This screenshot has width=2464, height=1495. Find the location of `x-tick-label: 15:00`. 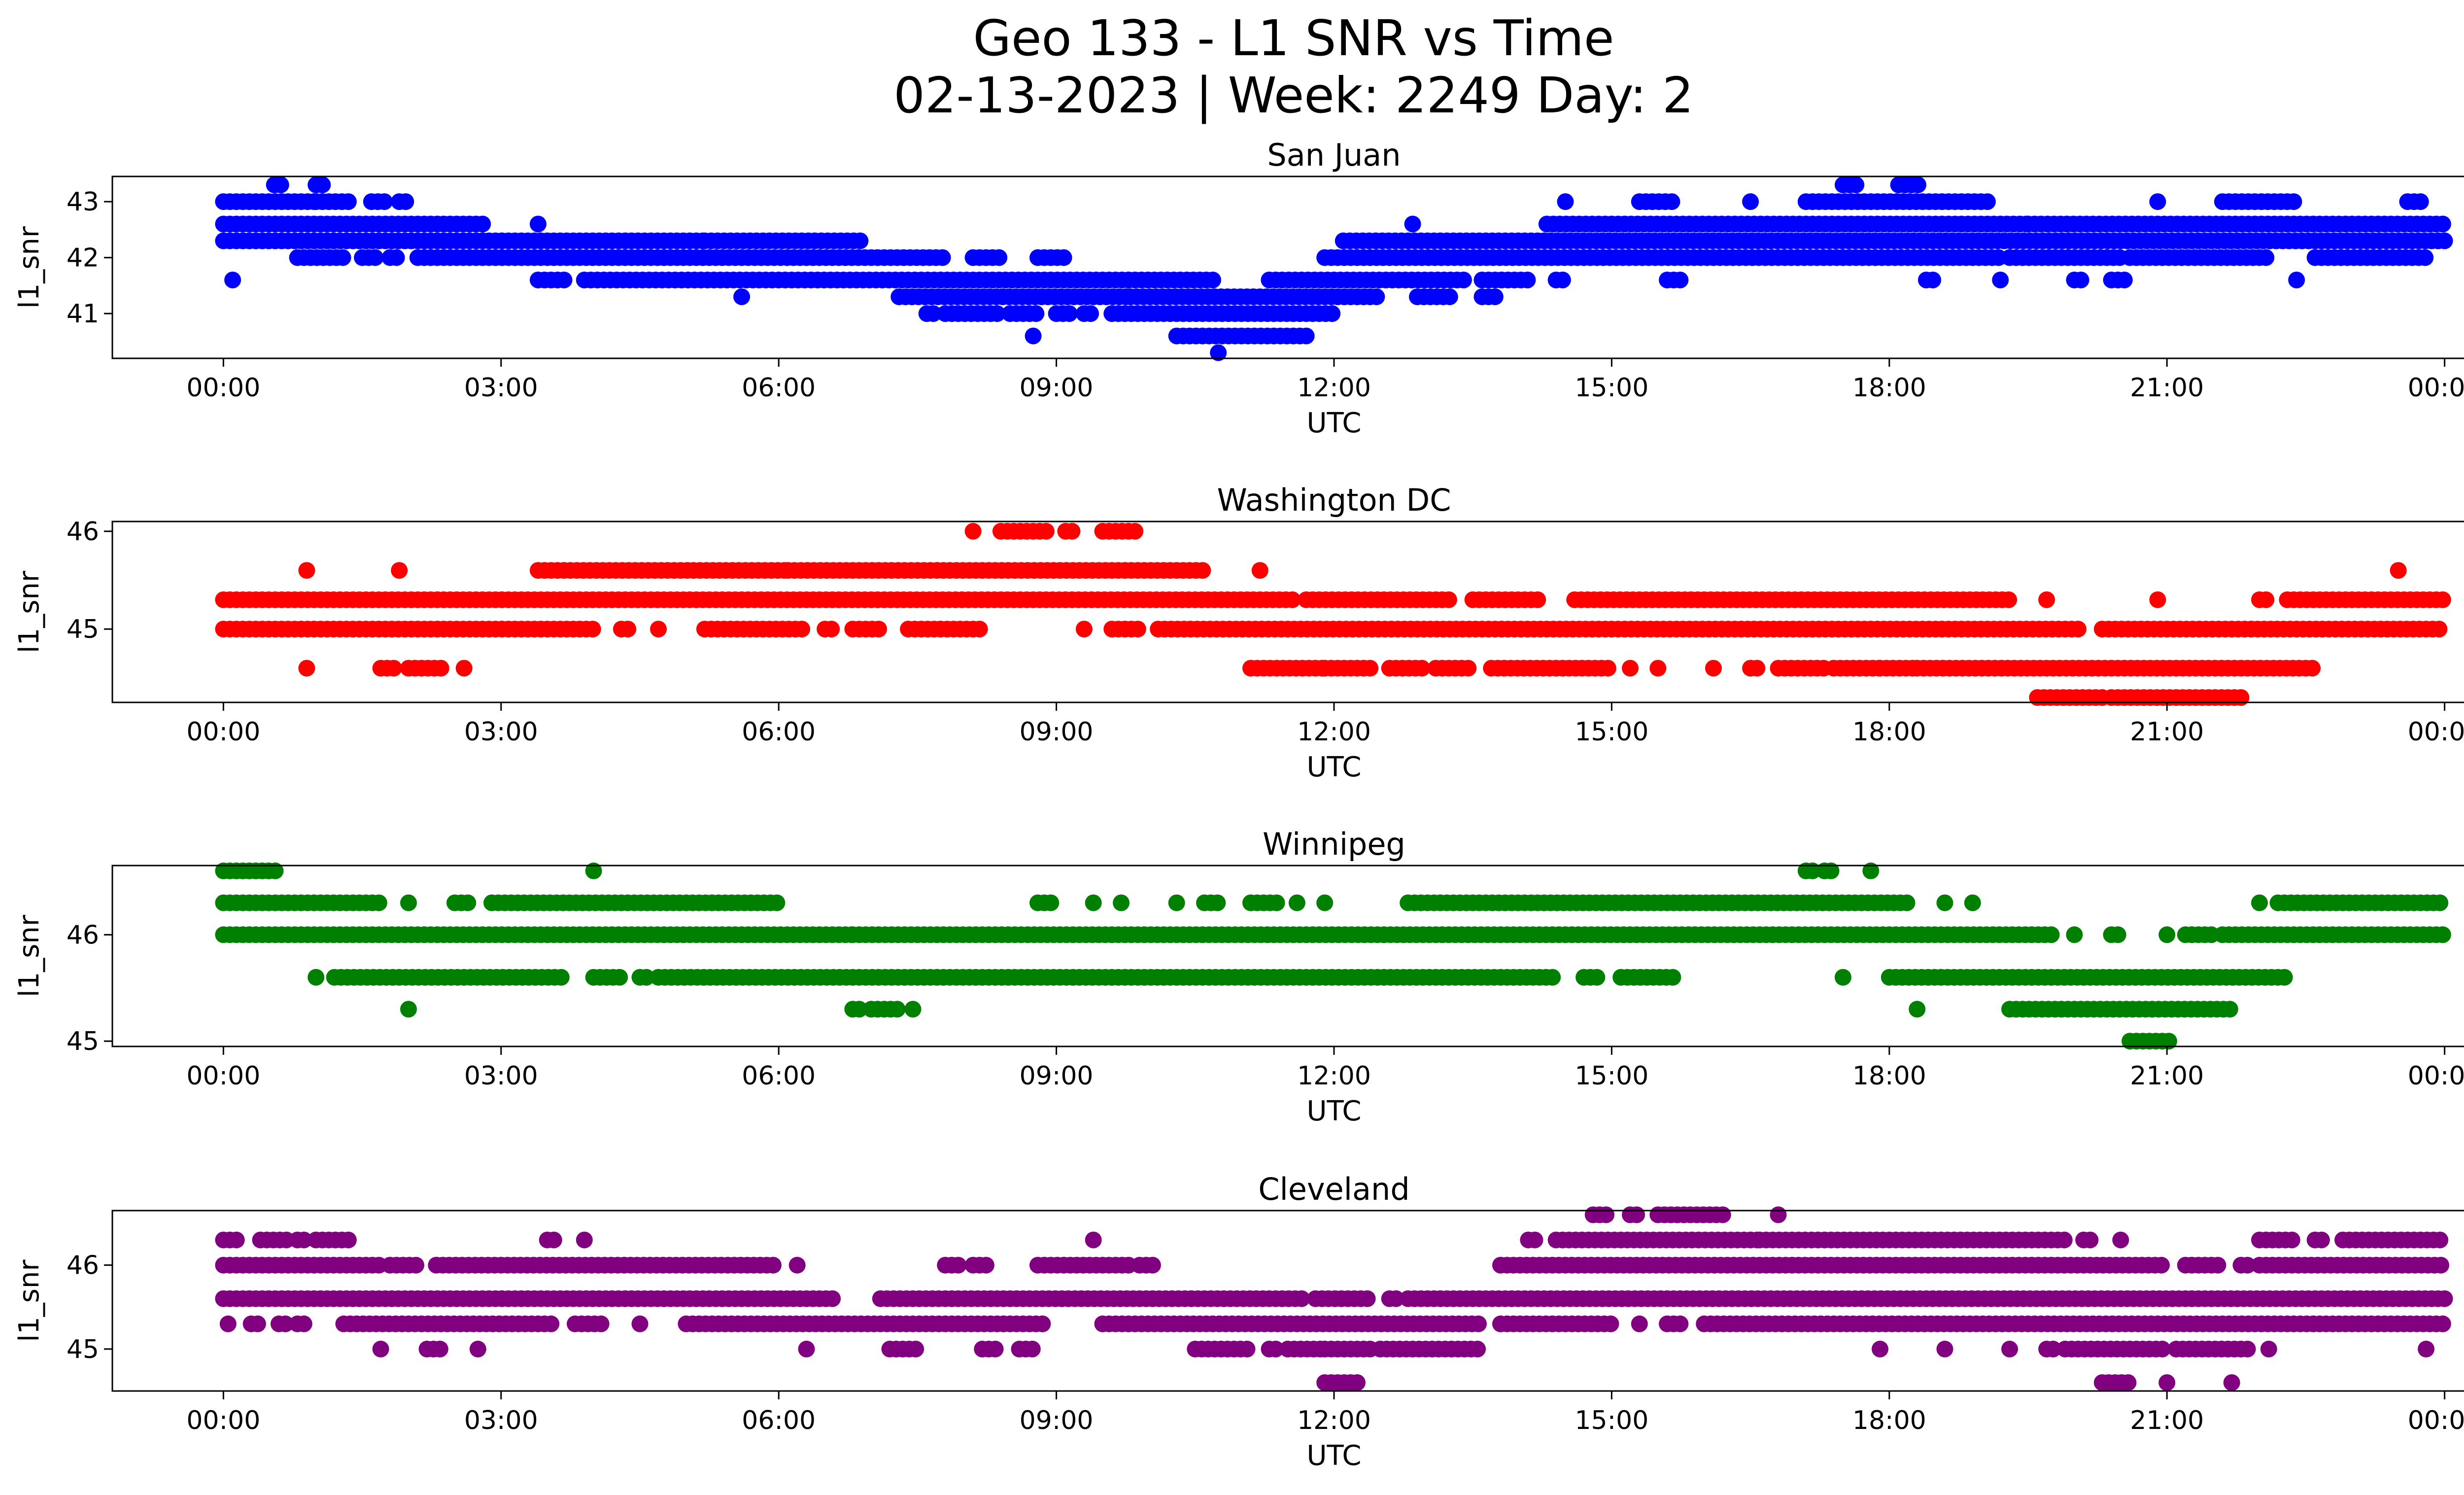

x-tick-label: 15:00 is located at coordinates (1611, 388).